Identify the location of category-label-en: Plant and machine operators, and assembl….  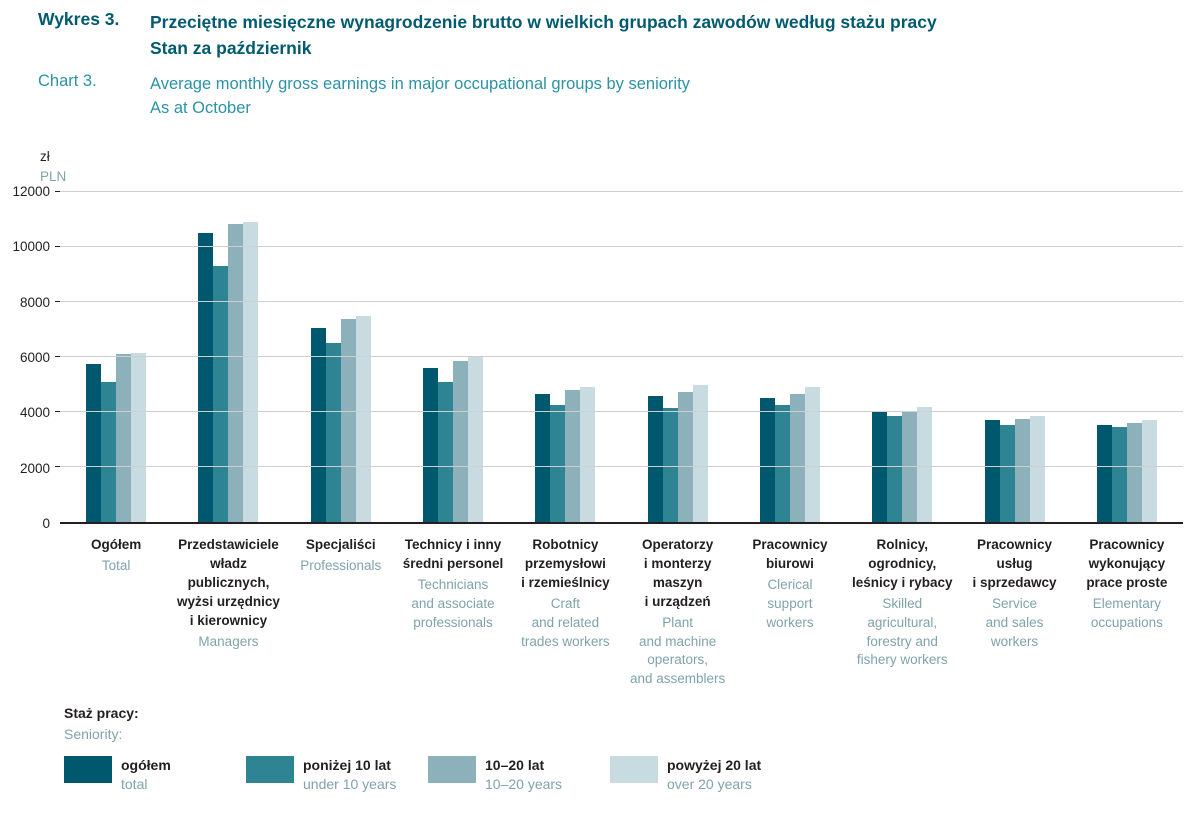
(677, 650).